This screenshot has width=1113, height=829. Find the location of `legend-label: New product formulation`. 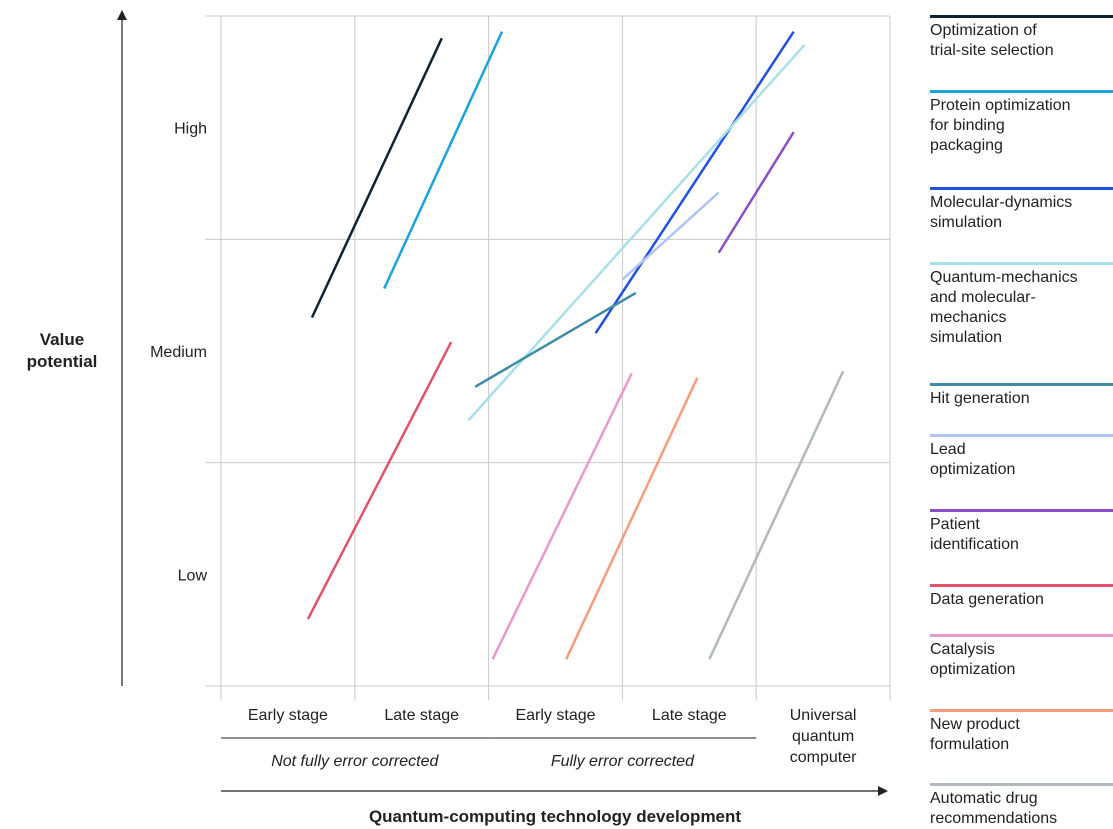

legend-label: New product formulation is located at coordinates (975, 734).